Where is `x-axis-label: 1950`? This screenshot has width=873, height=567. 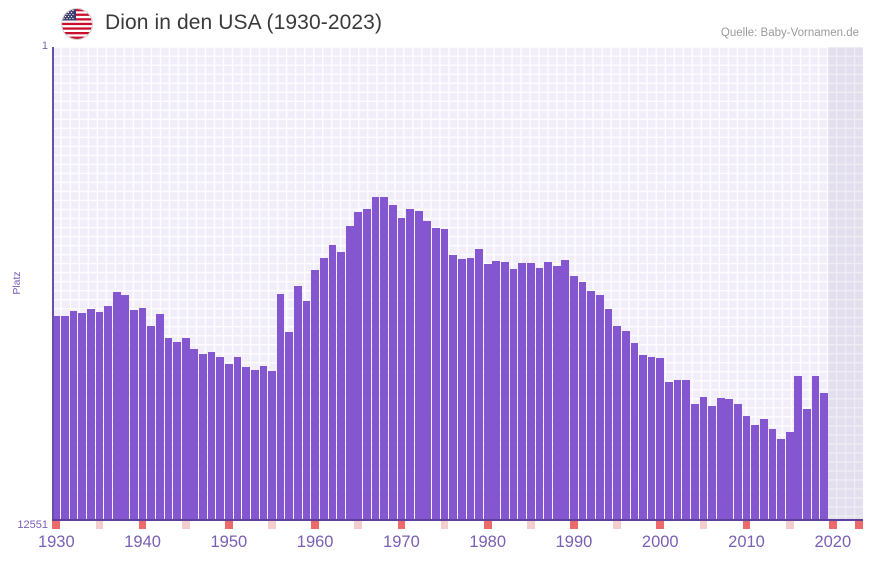
x-axis-label: 1950 is located at coordinates (229, 542).